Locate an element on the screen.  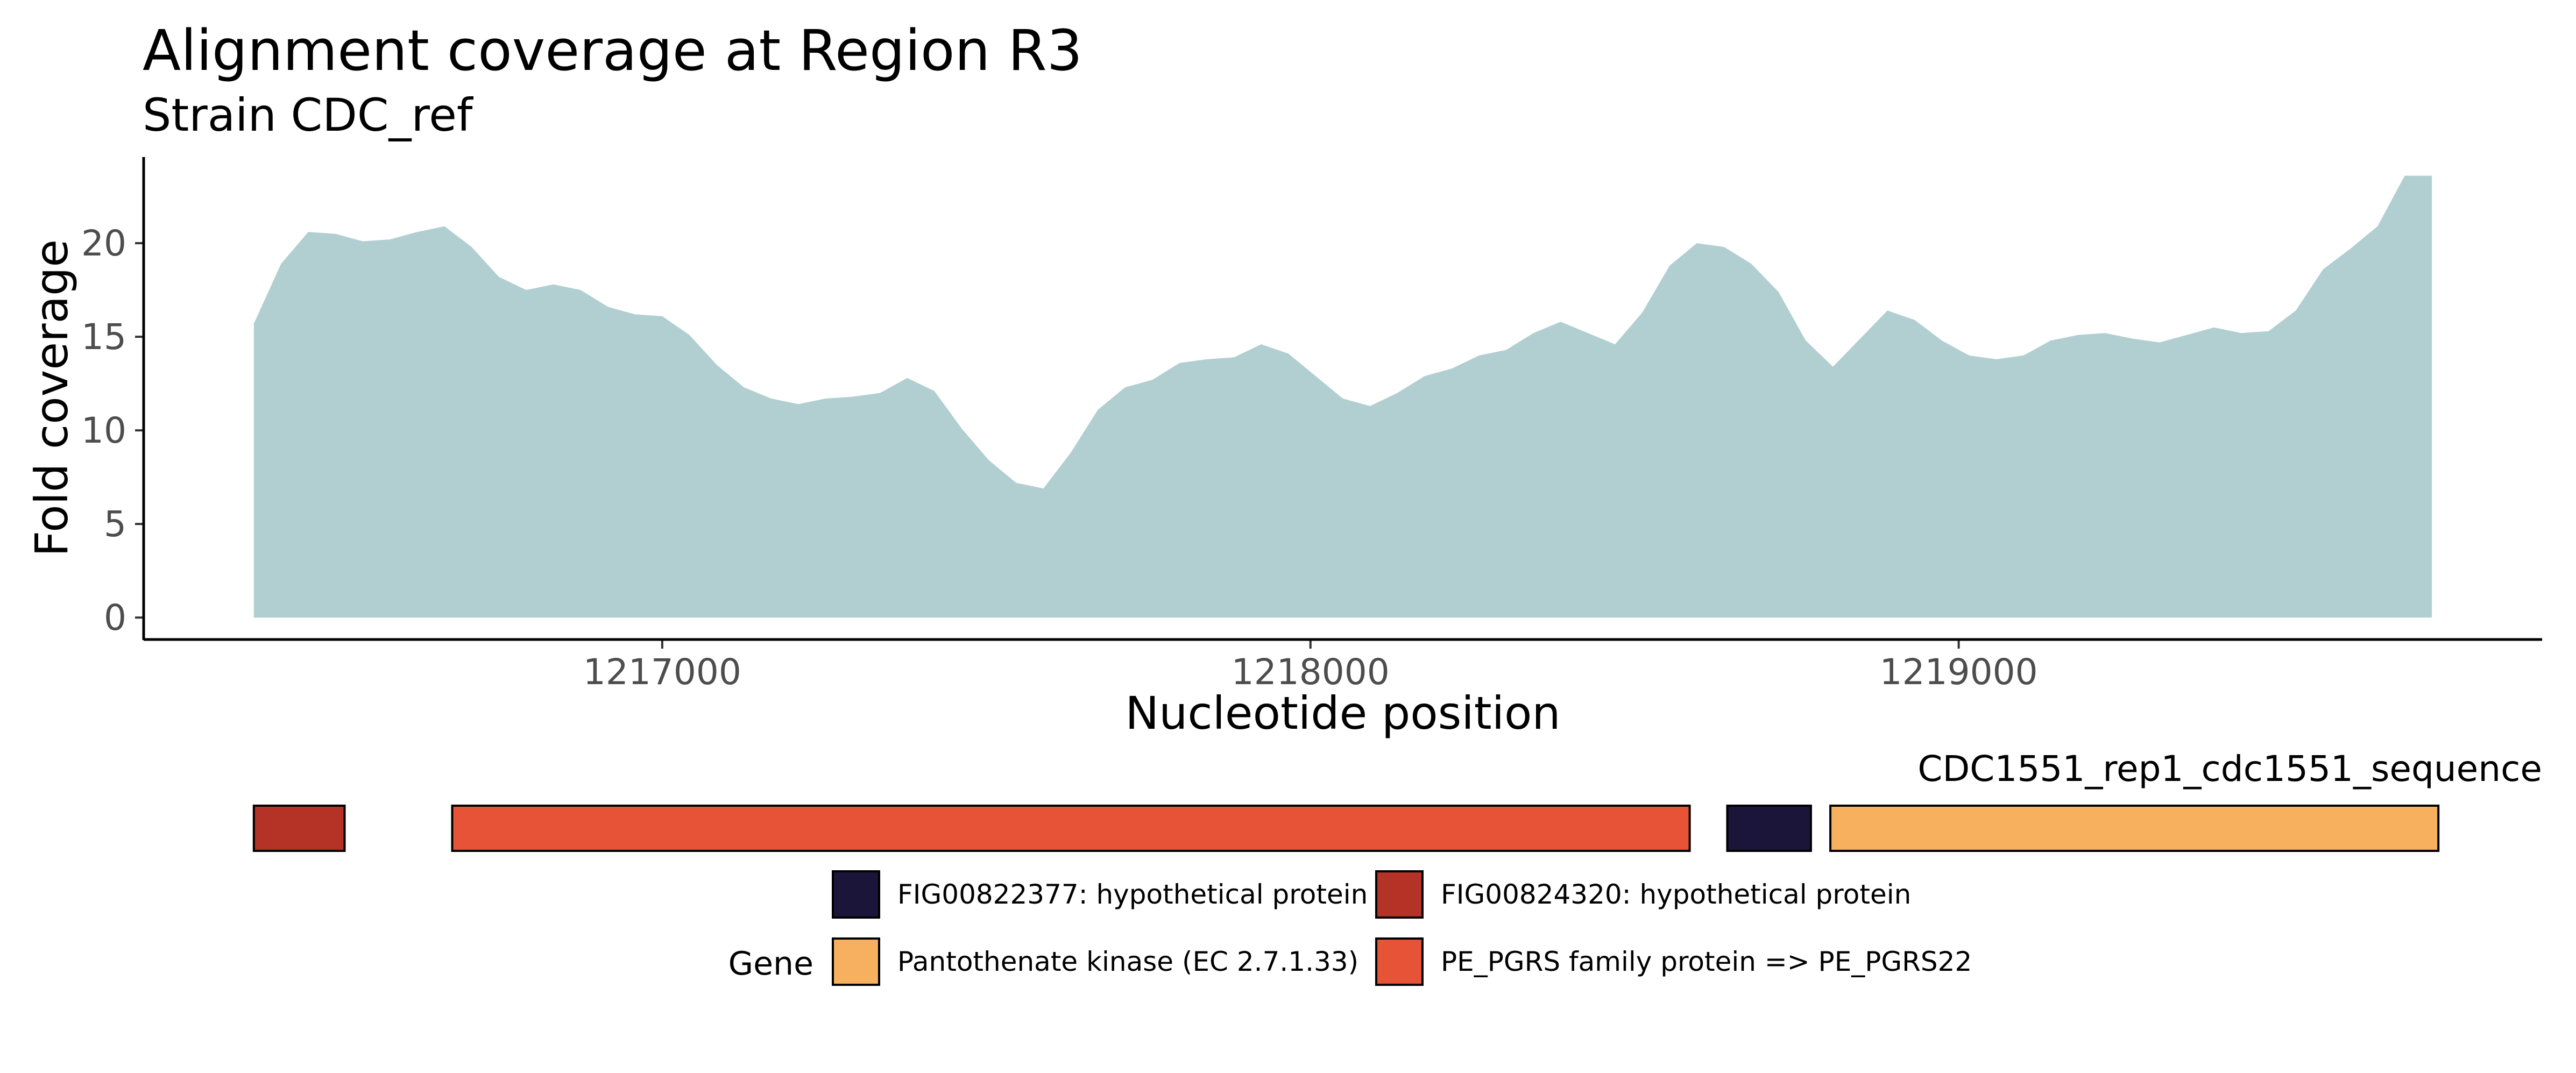
y-tick-label: 5 is located at coordinates (115, 524).